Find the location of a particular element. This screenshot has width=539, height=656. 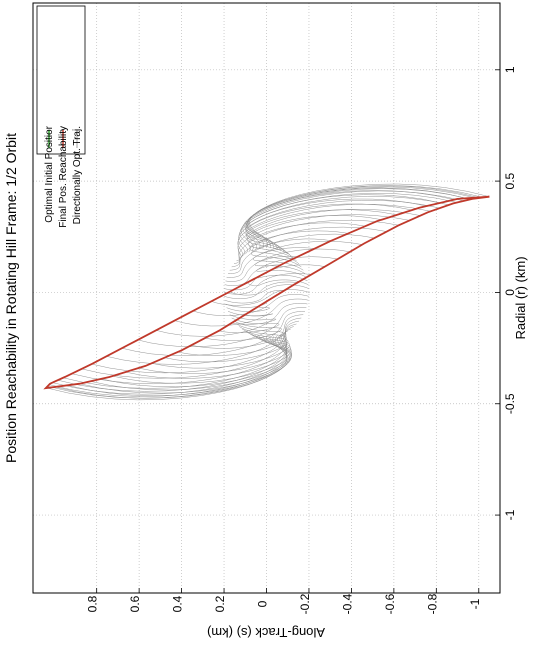

x-axis-label: Radial (r) (km) is located at coordinates (520, 297).